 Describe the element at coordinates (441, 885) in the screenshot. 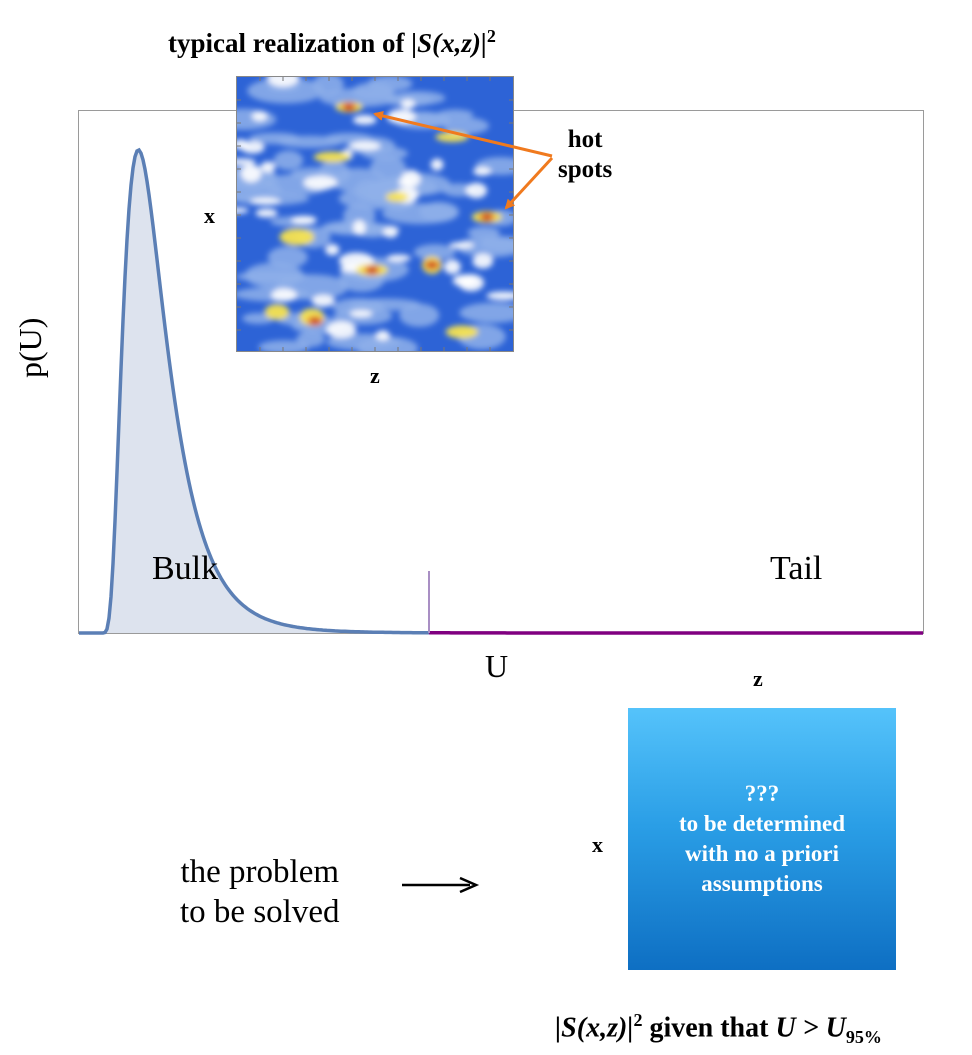

I see `problem-arrow` at that location.